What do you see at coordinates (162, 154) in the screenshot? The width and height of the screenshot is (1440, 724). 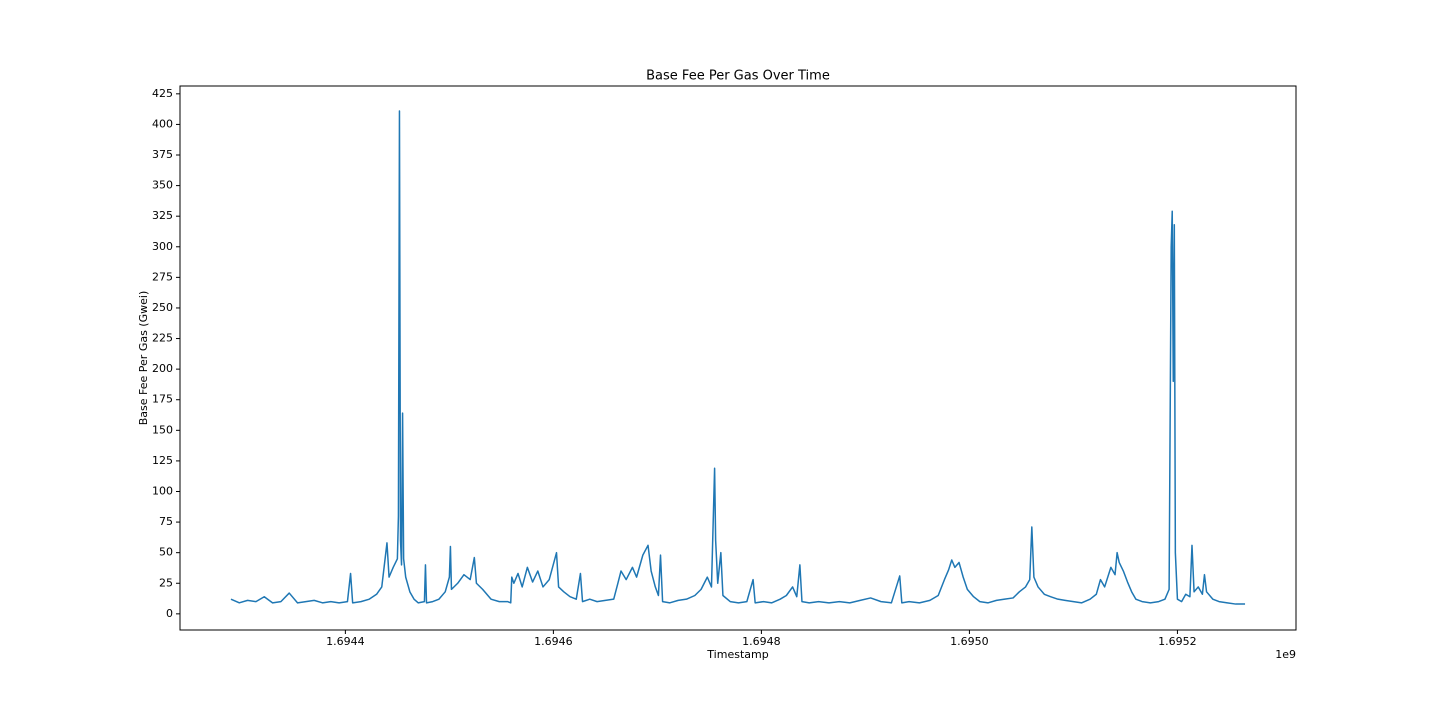 I see `y-tick-label: 375` at bounding box center [162, 154].